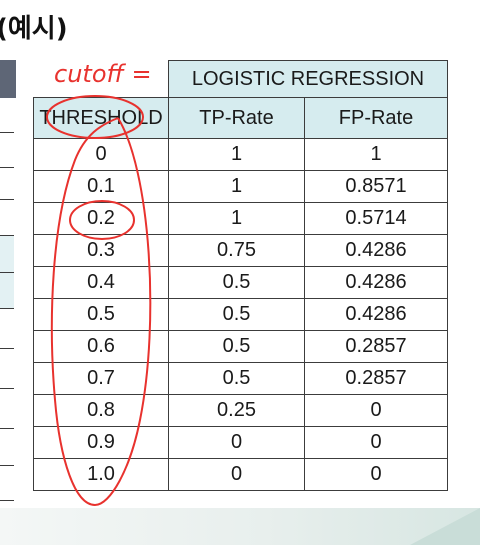  I want to click on table-row: 0.4 0.5 0.4286, so click(241, 283).